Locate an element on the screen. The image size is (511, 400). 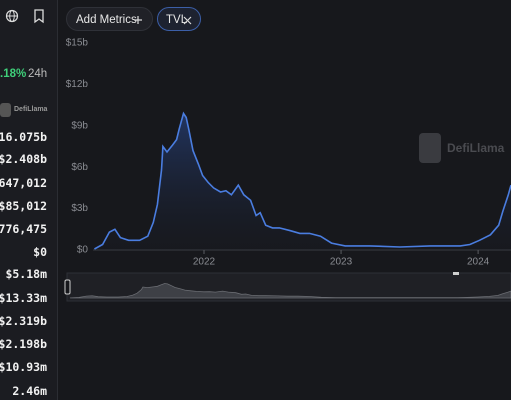
y-tick-label: $0 is located at coordinates (83, 250).